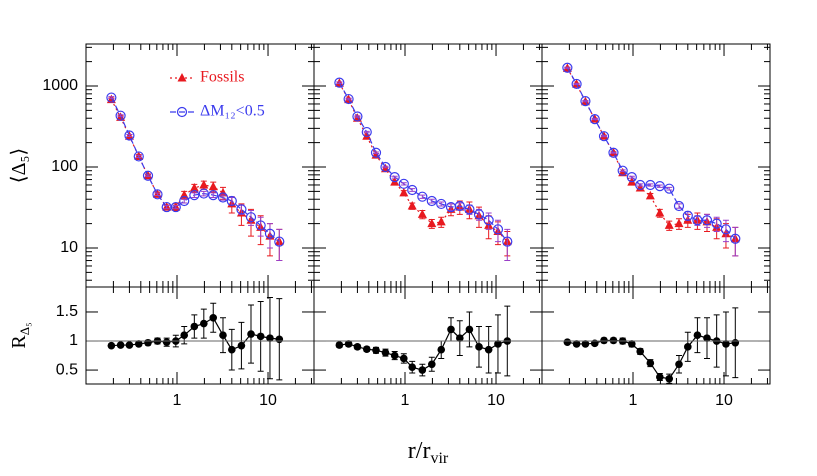 Image resolution: width=817 pixels, height=476 pixels. I want to click on y-tick-label: 10, so click(69, 247).